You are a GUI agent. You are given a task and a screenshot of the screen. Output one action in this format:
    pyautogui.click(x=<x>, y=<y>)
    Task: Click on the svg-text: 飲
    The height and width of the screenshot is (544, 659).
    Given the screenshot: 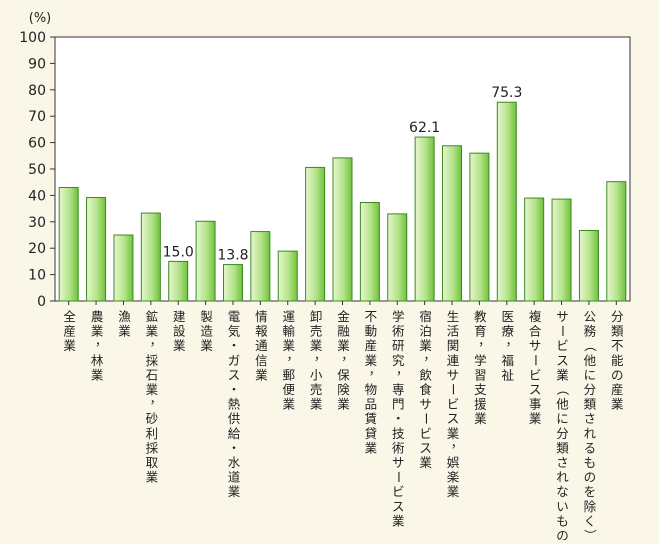 What is the action you would take?
    pyautogui.click(x=425, y=374)
    